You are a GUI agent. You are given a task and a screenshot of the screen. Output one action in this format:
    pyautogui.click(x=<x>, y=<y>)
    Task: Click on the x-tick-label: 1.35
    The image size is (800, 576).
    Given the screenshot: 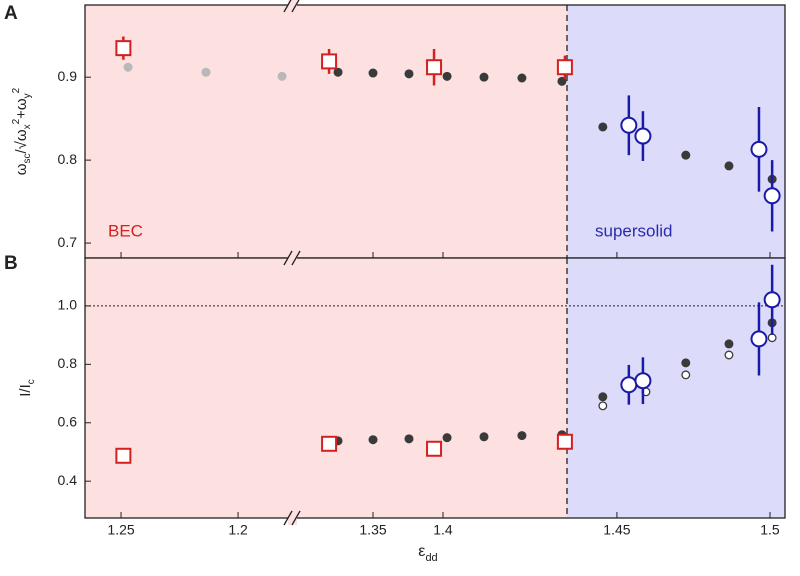 What is the action you would take?
    pyautogui.click(x=372, y=530)
    